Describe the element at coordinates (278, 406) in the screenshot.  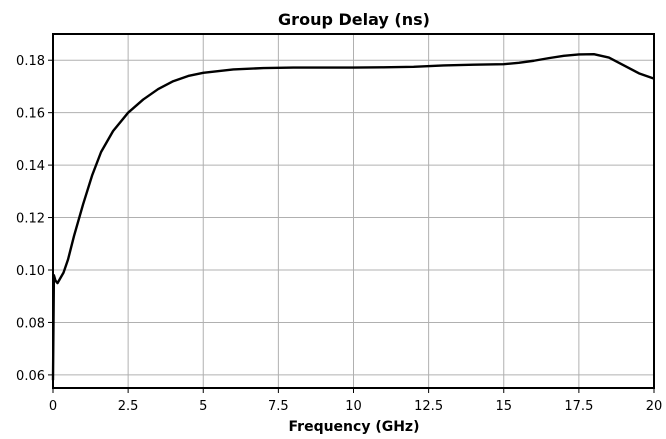
I see `x-tick-label: 7.5` at that location.